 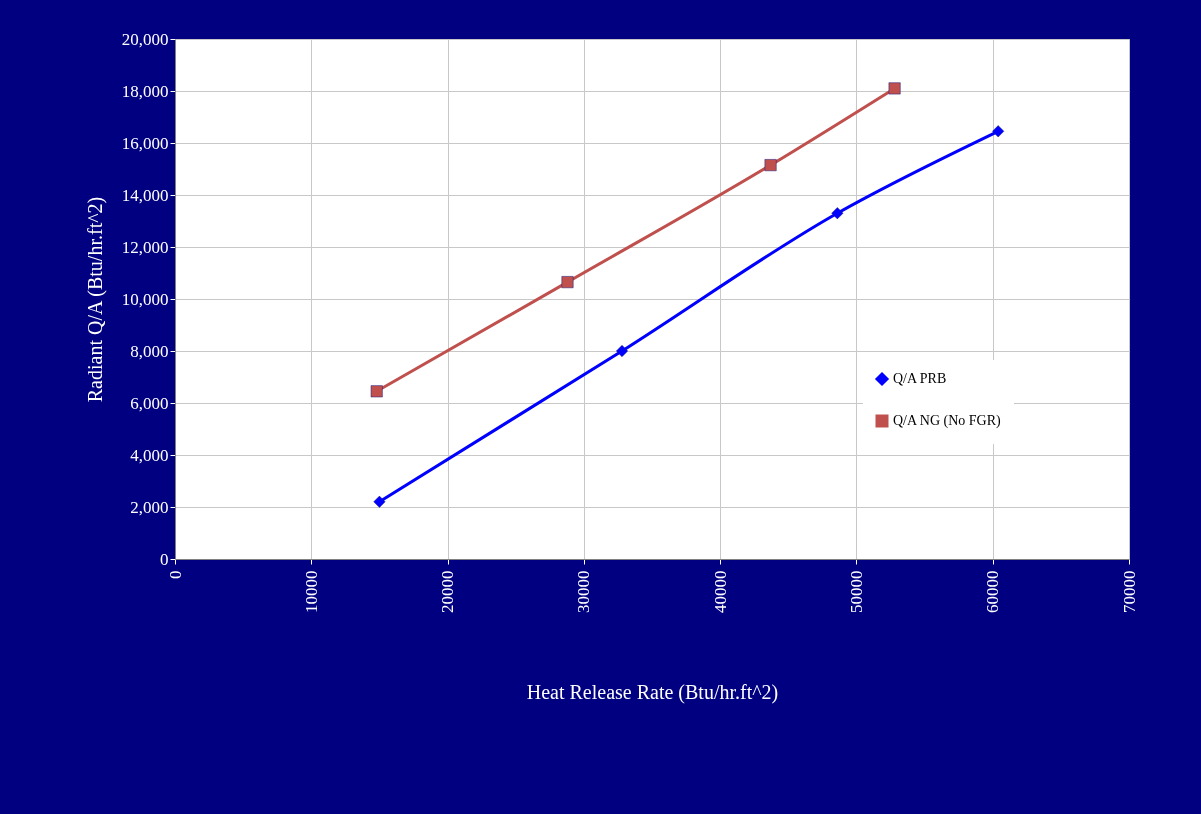 What do you see at coordinates (947, 421) in the screenshot?
I see `legend-label: Q/A NG (No FGR)` at bounding box center [947, 421].